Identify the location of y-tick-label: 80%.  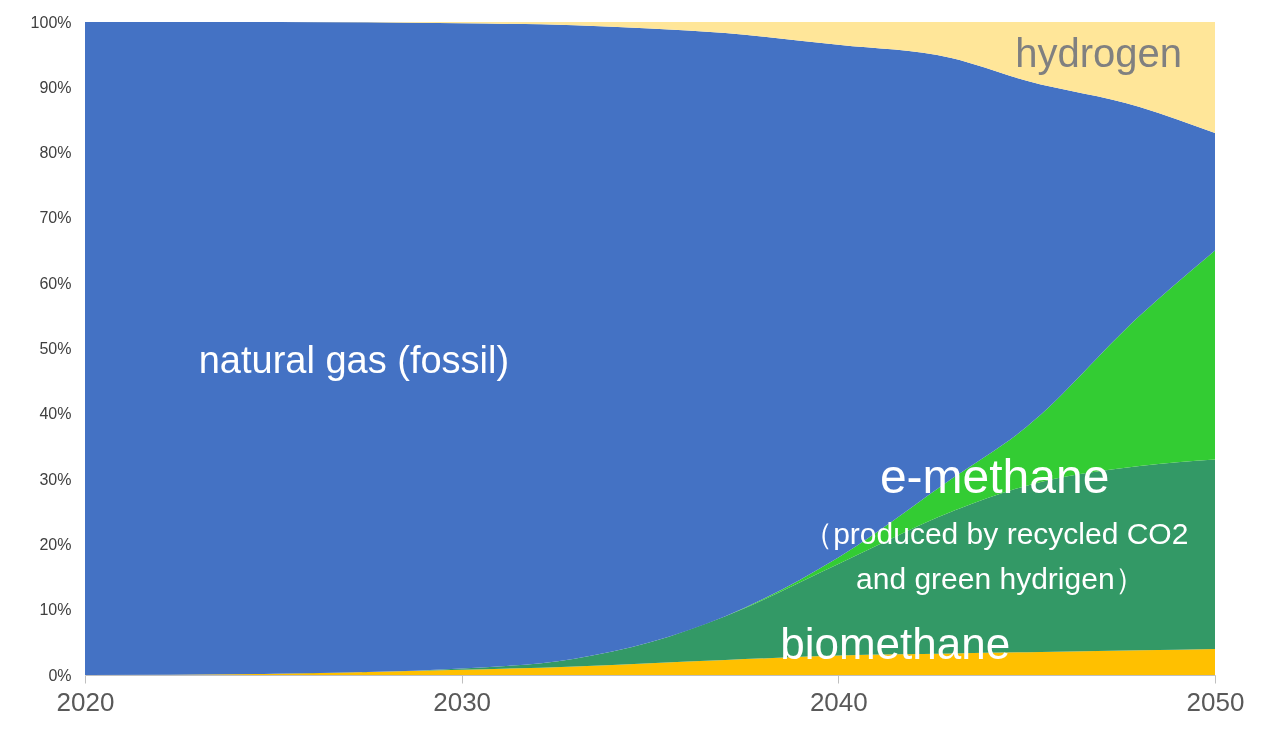
(55, 153).